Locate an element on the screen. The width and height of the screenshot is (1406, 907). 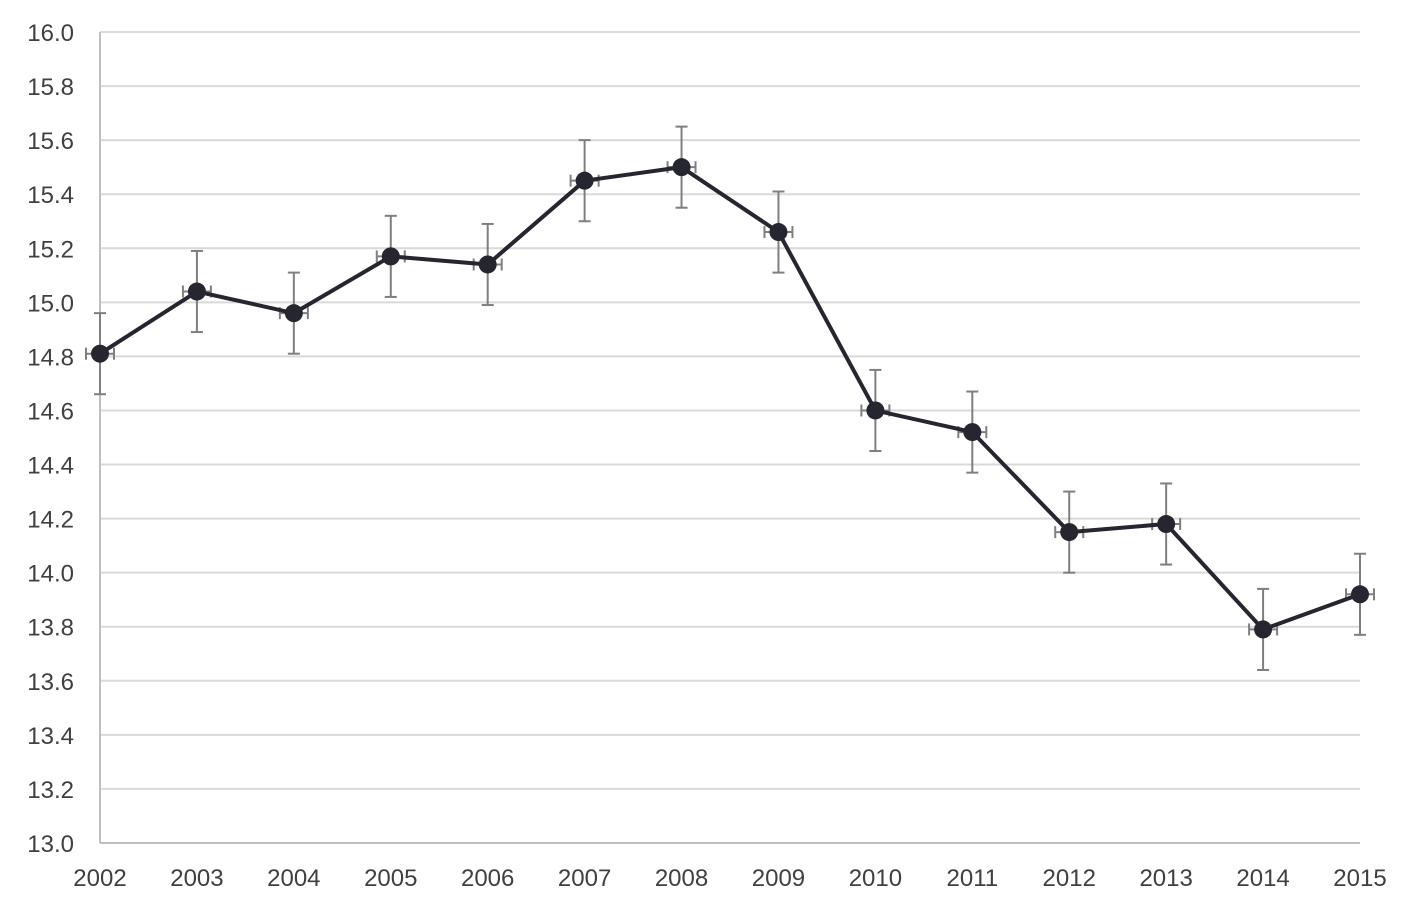
x-tick-label: 2007 is located at coordinates (584, 878).